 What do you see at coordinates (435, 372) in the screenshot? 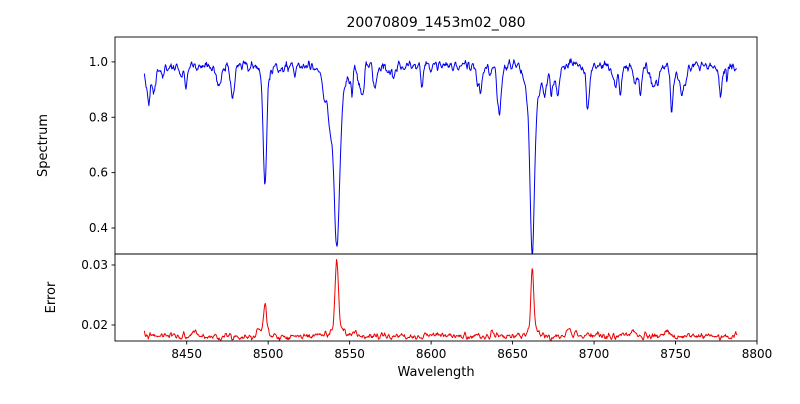
I see `x-axis-label: Wavelength` at bounding box center [435, 372].